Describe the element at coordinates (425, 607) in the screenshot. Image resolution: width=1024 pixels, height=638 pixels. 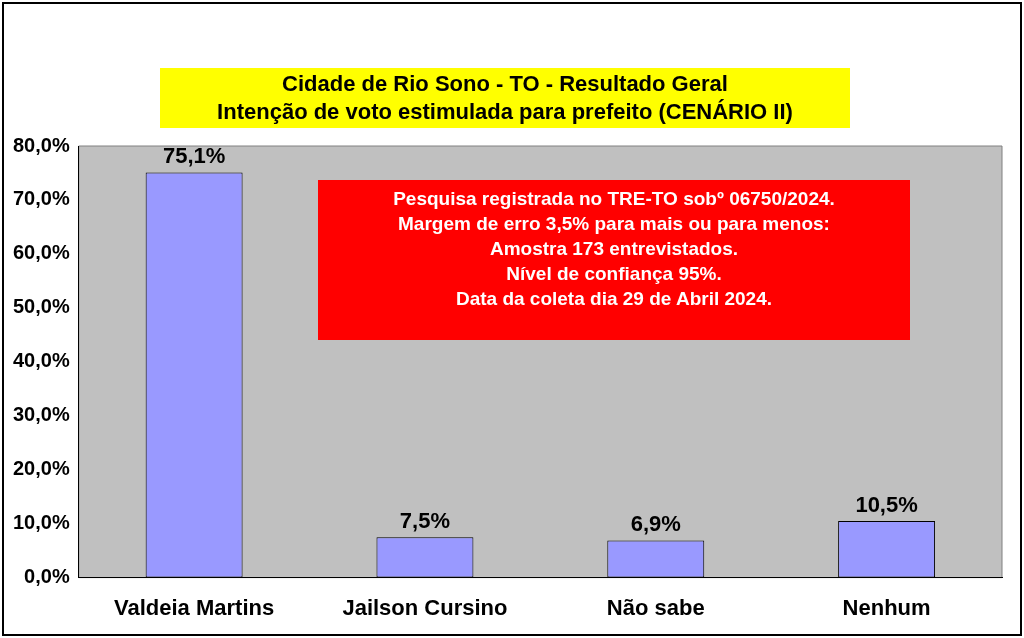
I see `x-tick-label: Jailson Cursino` at that location.